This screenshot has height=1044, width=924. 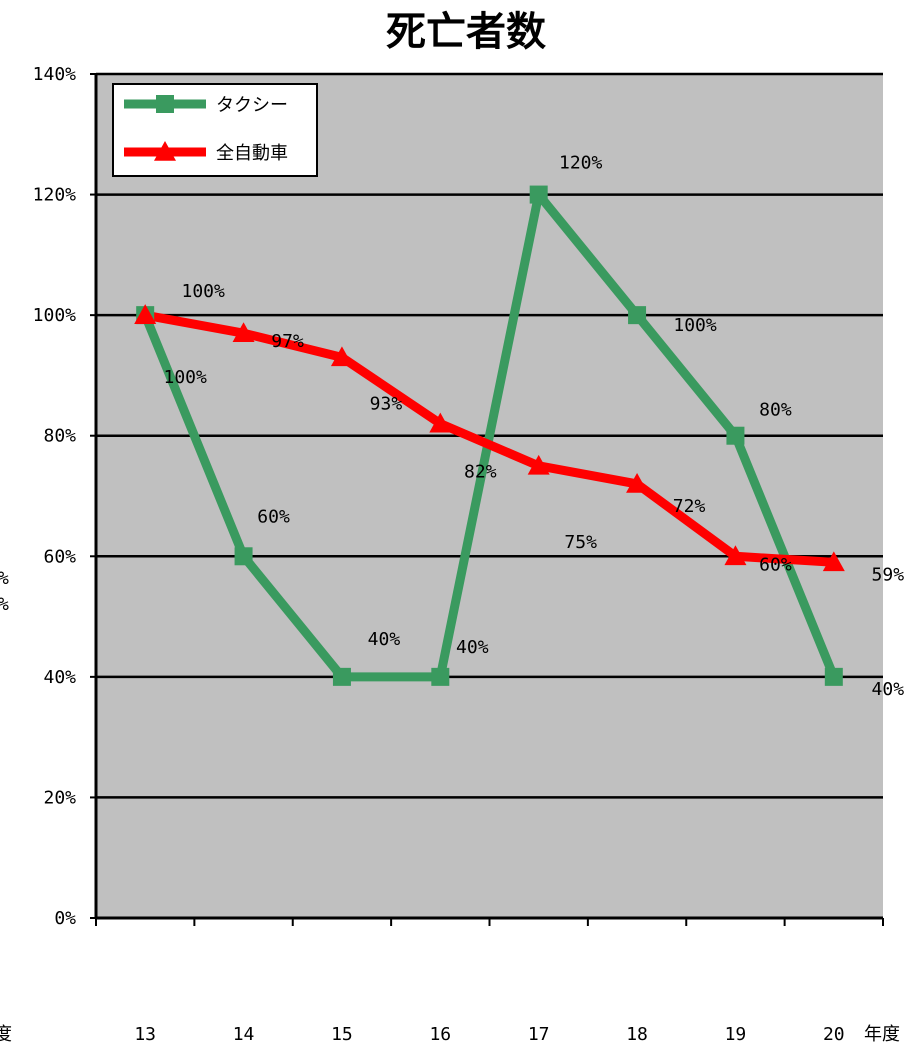 I want to click on y-tick-label: 140%, so click(x=55, y=74).